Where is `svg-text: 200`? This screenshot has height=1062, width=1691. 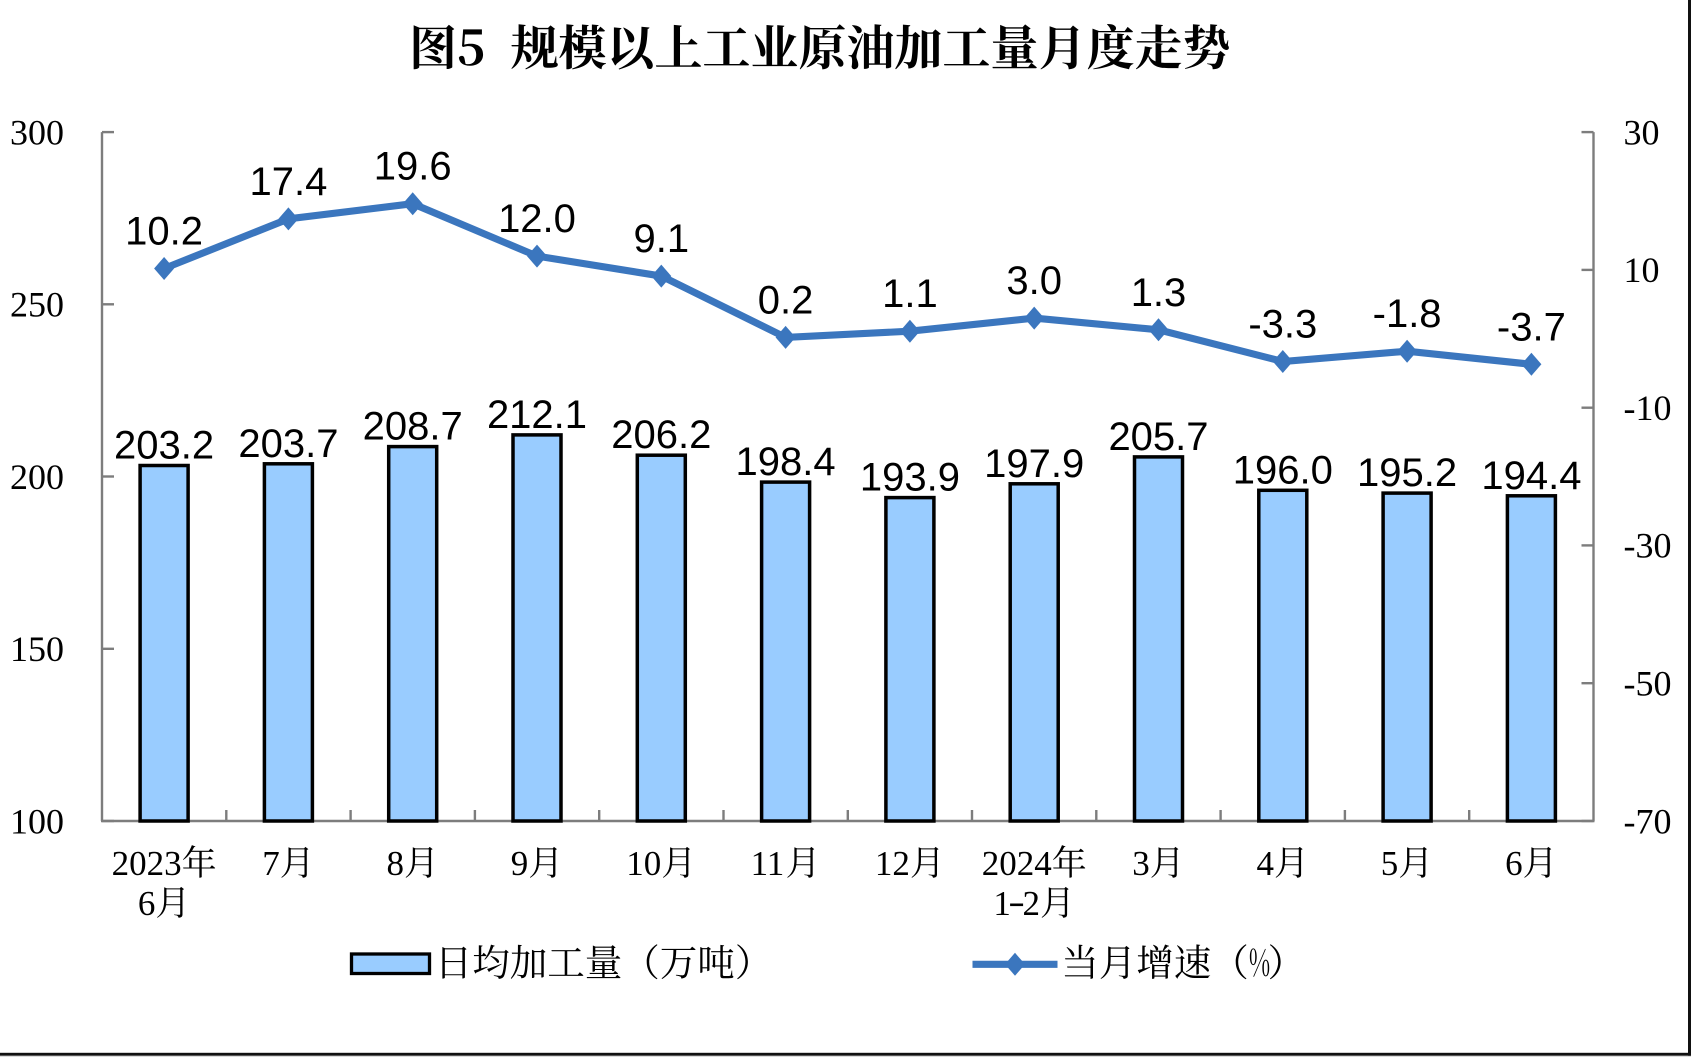
svg-text: 200 is located at coordinates (37, 477).